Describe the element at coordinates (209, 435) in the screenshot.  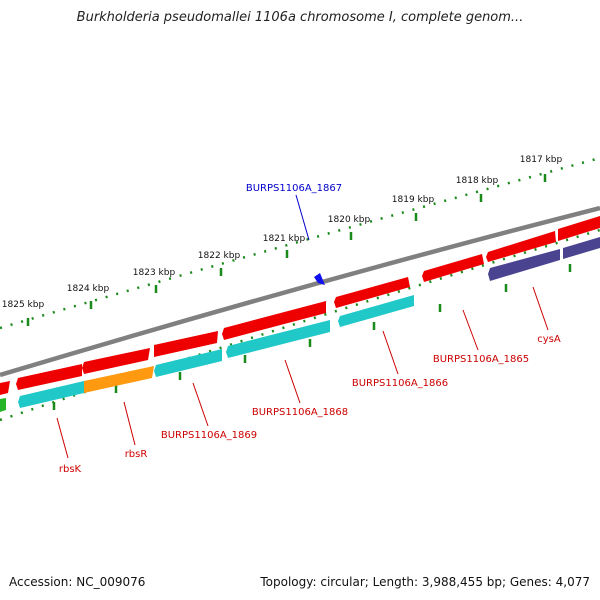
I see `gene-label-BURPS1106A_1869: BURPS1106A_1869` at that location.